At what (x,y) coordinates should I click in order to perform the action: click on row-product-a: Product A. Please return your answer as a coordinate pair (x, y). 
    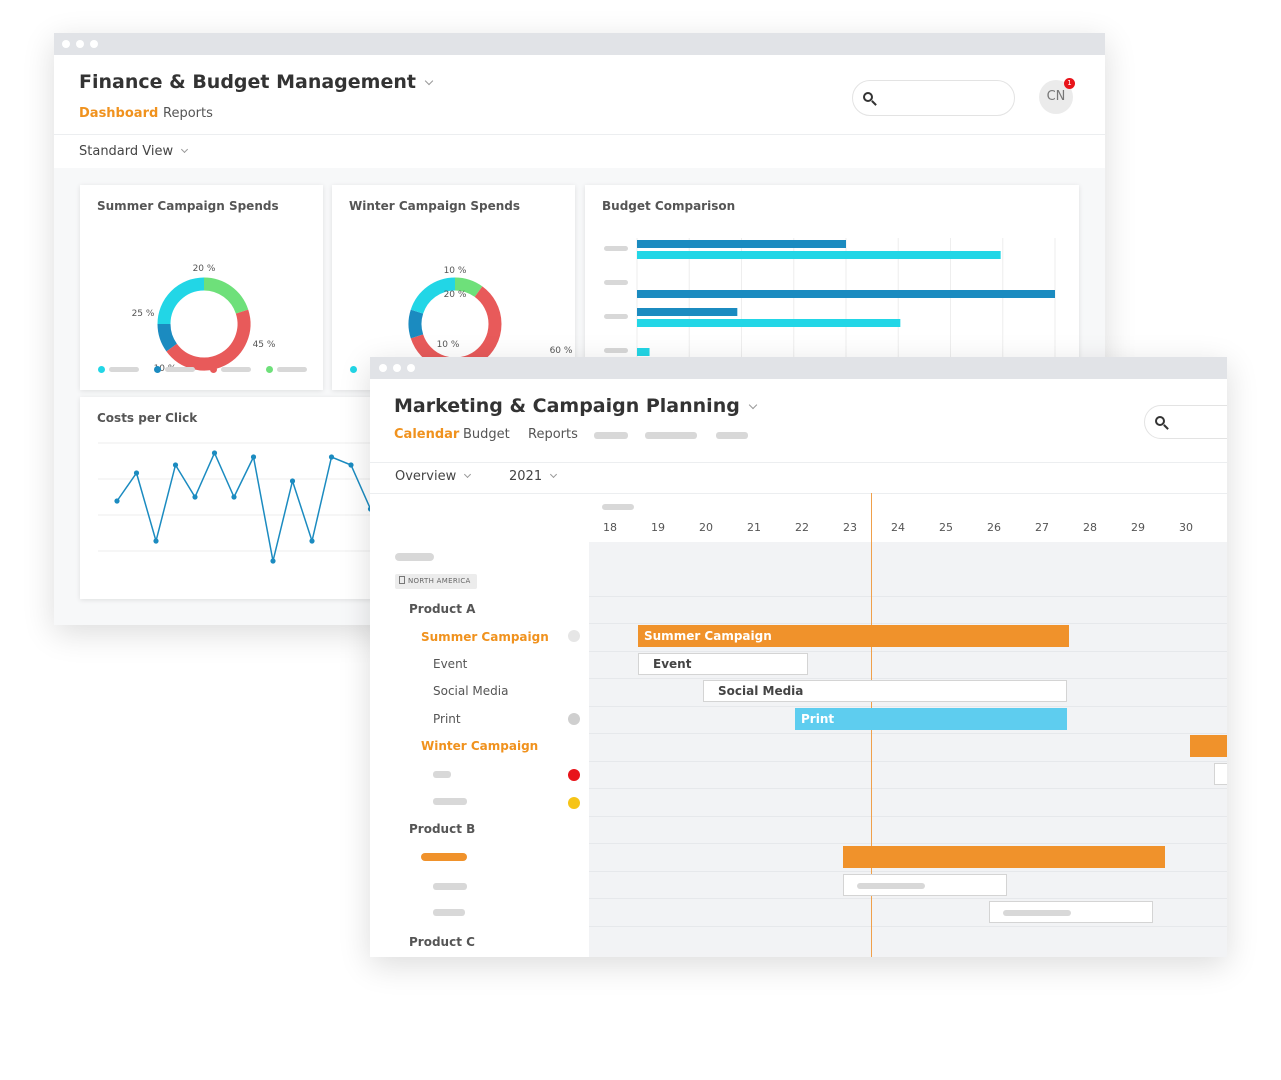
    Looking at the image, I should click on (442, 609).